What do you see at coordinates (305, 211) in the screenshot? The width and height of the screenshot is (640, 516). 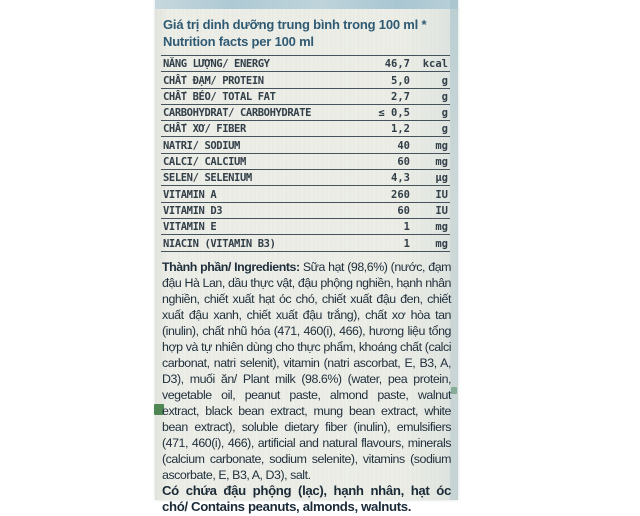 I see `table-row: VITAMIN D3 60 IU` at bounding box center [305, 211].